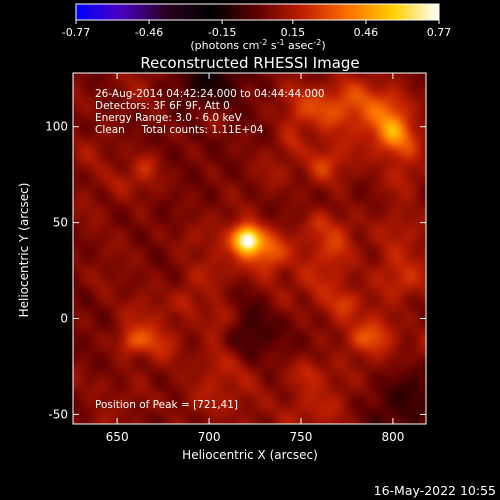  I want to click on x-tick-label: 750, so click(301, 437).